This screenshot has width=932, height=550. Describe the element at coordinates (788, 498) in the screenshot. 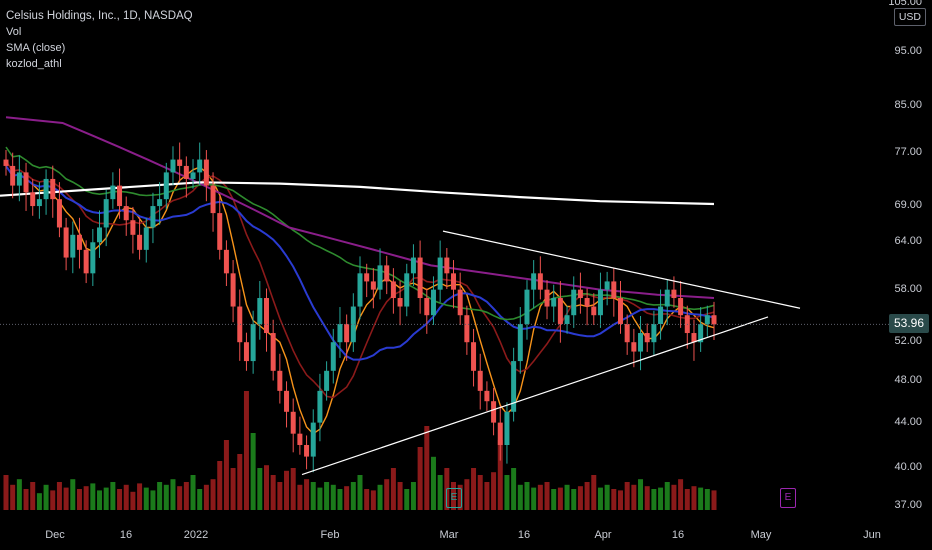

I see `earnings-marker-upcoming: E` at that location.